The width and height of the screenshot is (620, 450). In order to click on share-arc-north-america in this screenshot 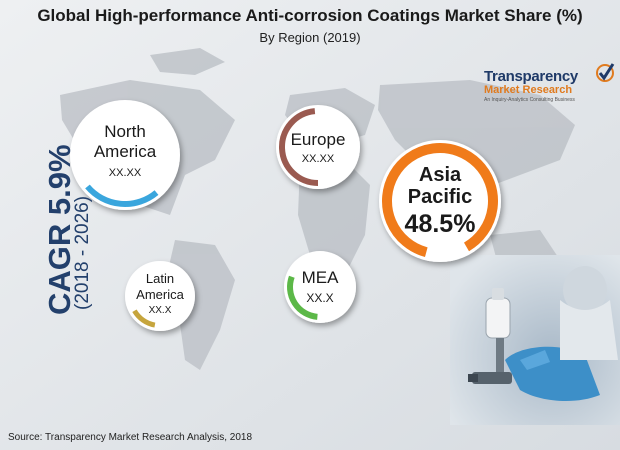, I will do `click(122, 195)`.